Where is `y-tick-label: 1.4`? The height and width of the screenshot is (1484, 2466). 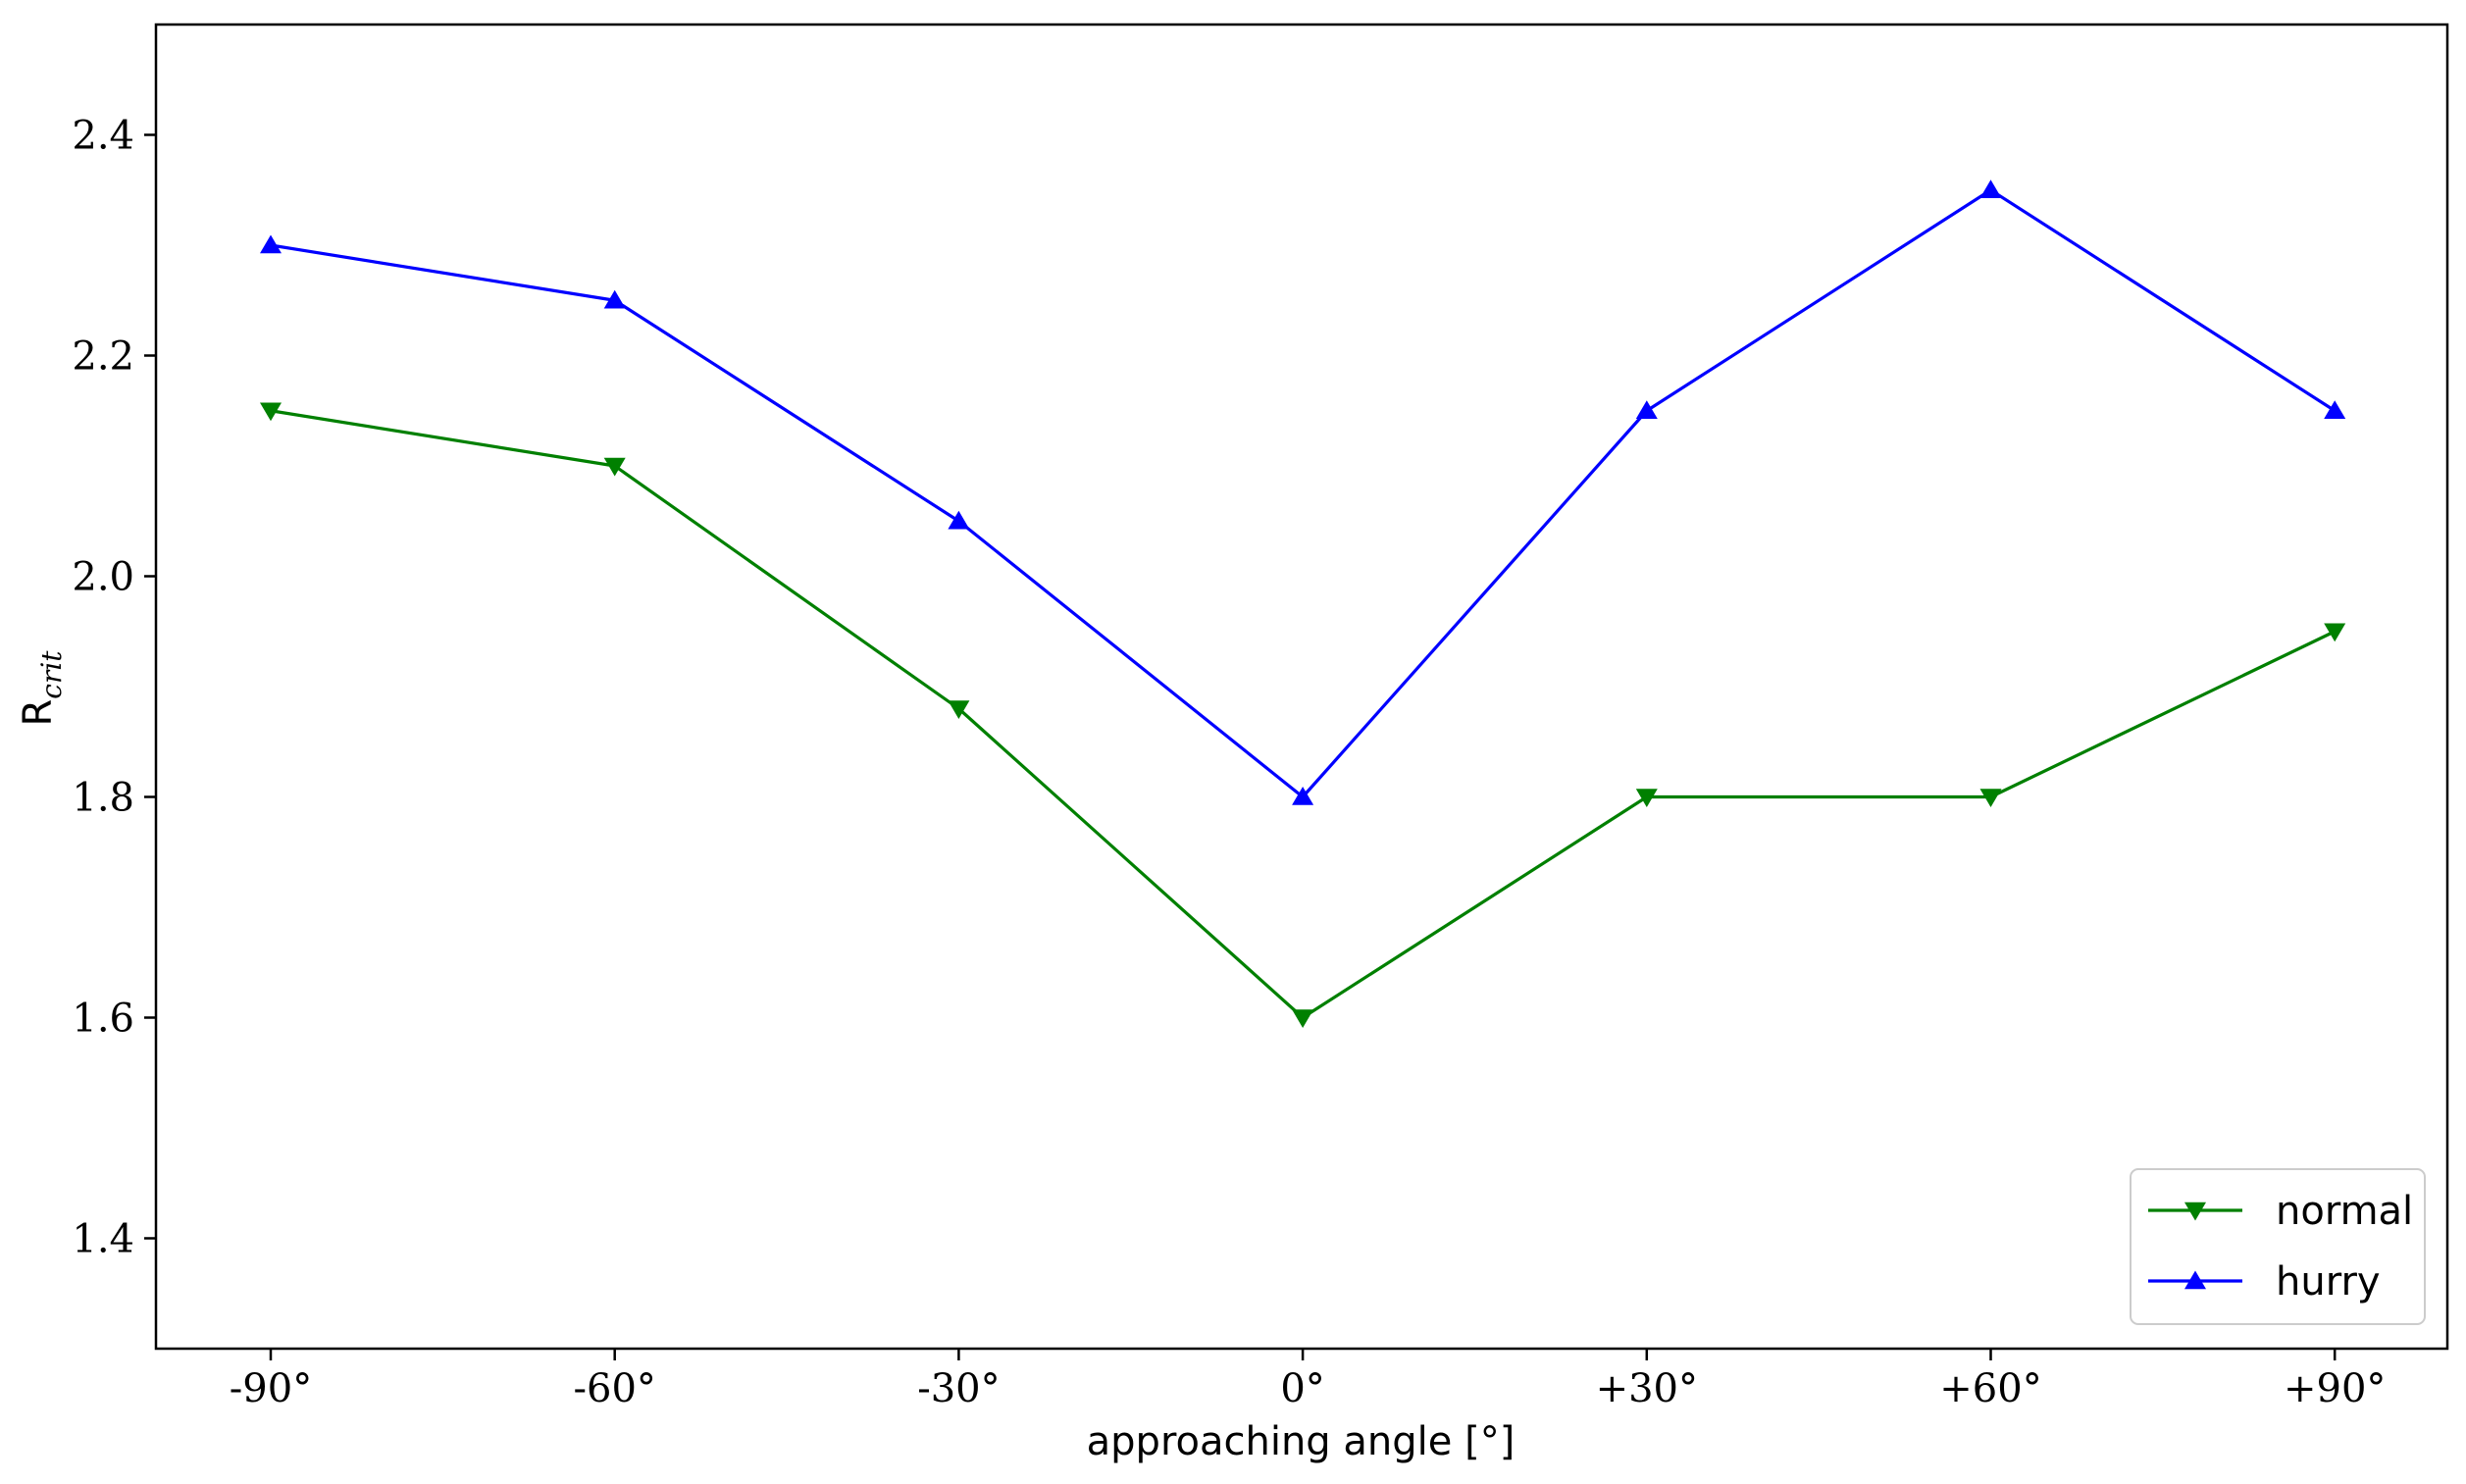 y-tick-label: 1.4 is located at coordinates (103, 1239).